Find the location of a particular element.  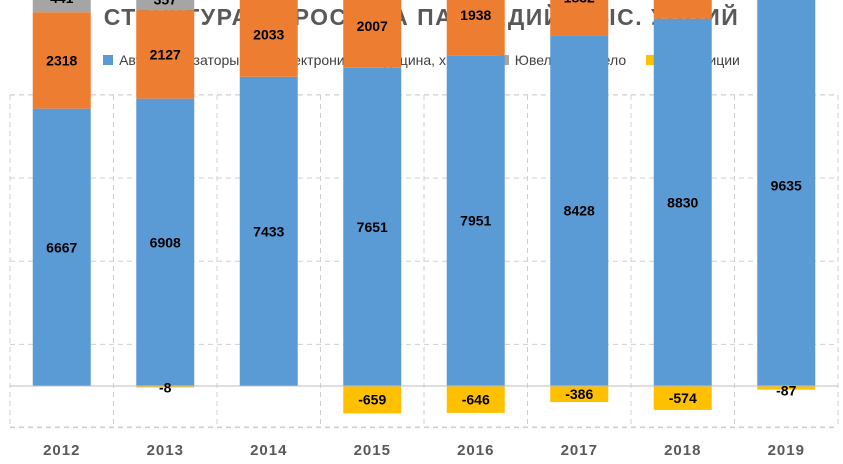

data-label: 441 is located at coordinates (62, 3).